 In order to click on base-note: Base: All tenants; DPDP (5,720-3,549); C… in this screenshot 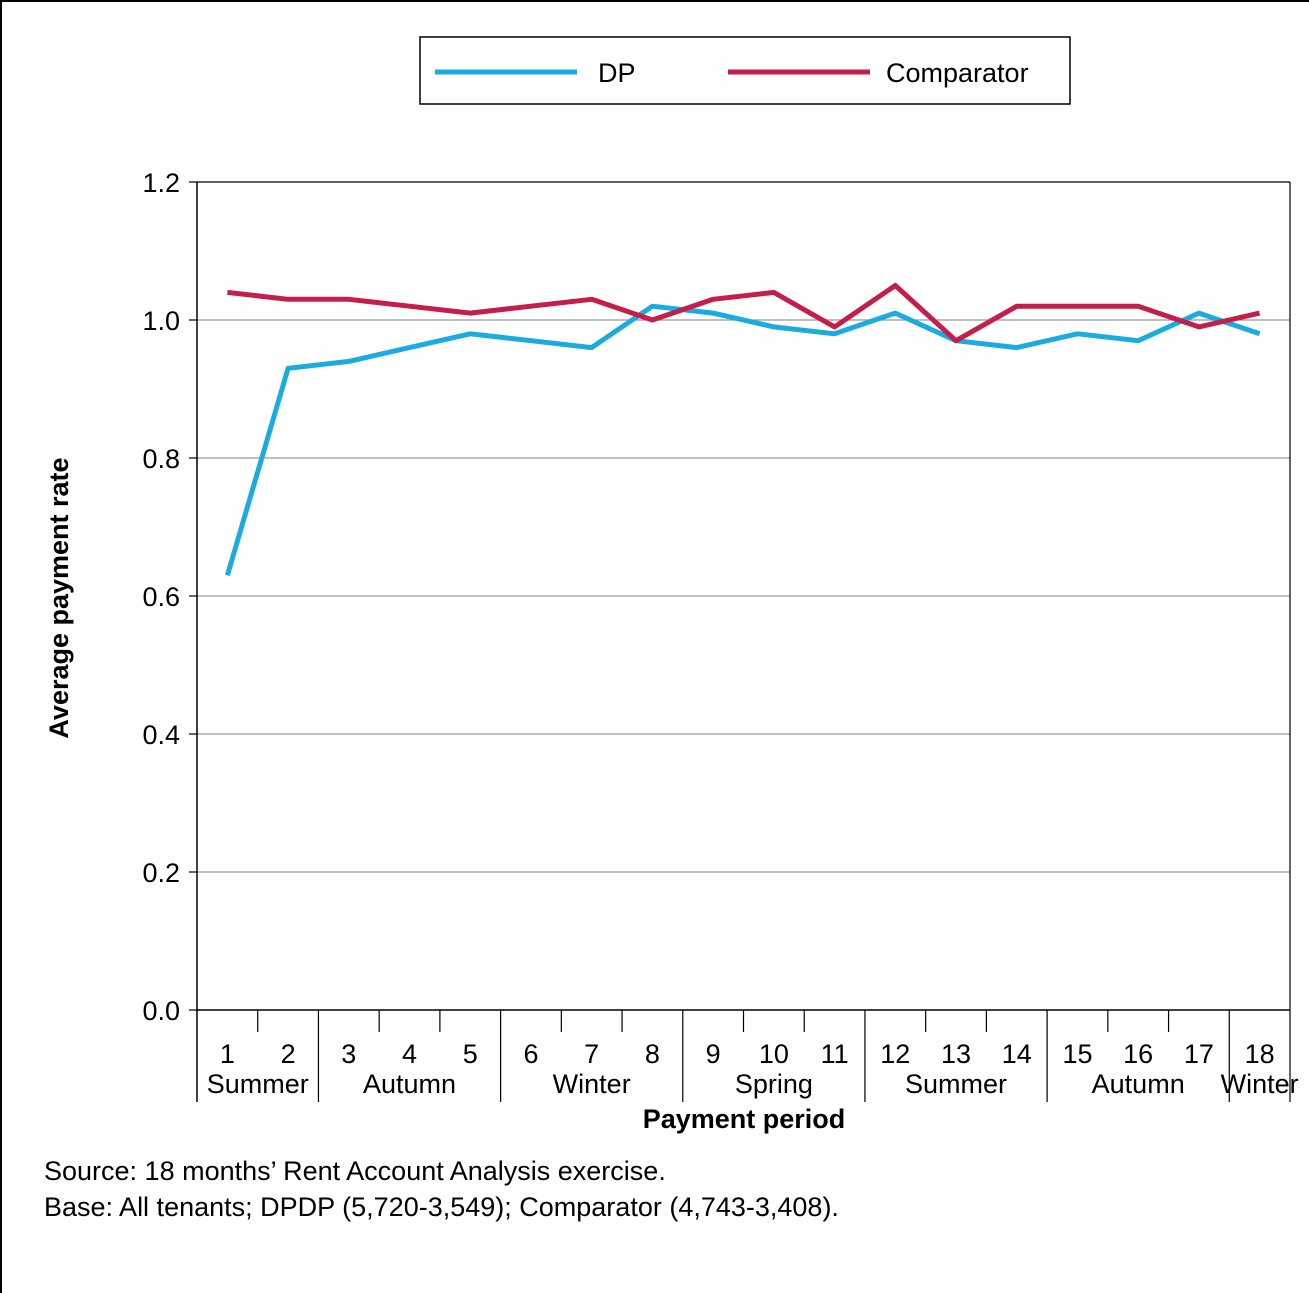, I will do `click(441, 1207)`.